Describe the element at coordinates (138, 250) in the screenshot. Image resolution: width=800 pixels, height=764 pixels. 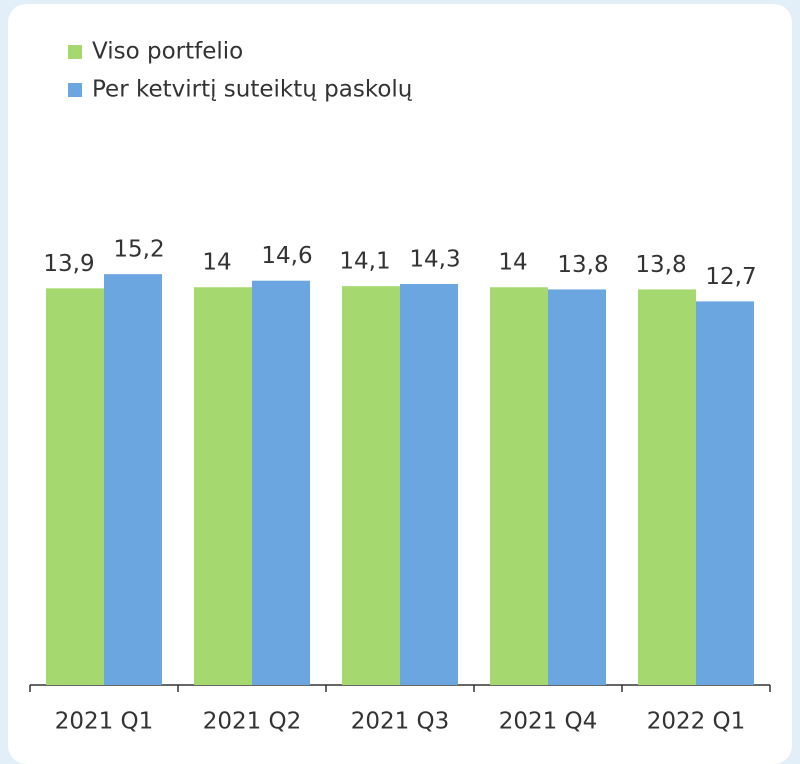
I see `value-label: 15,2` at that location.